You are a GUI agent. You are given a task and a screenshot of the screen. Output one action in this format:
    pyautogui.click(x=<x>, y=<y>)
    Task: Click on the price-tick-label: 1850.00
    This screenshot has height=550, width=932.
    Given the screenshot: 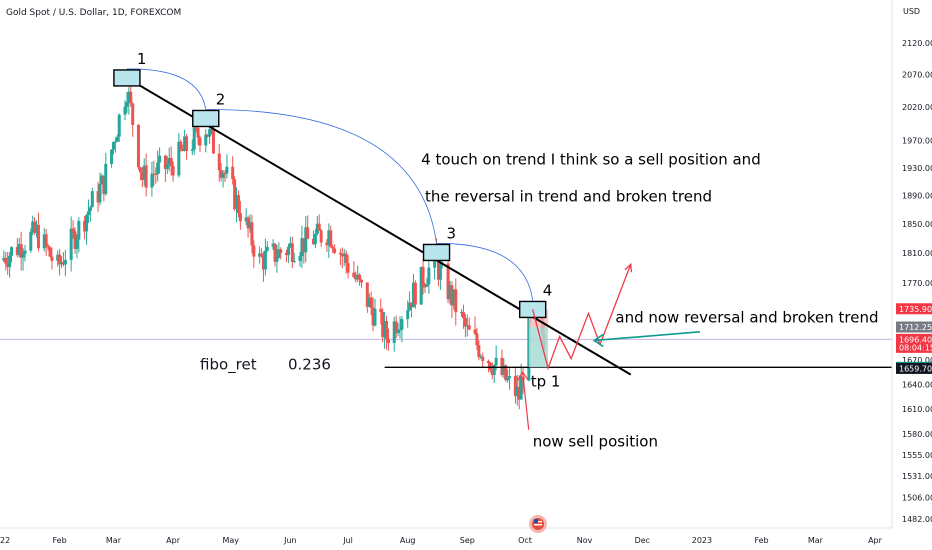 What is the action you would take?
    pyautogui.click(x=917, y=224)
    